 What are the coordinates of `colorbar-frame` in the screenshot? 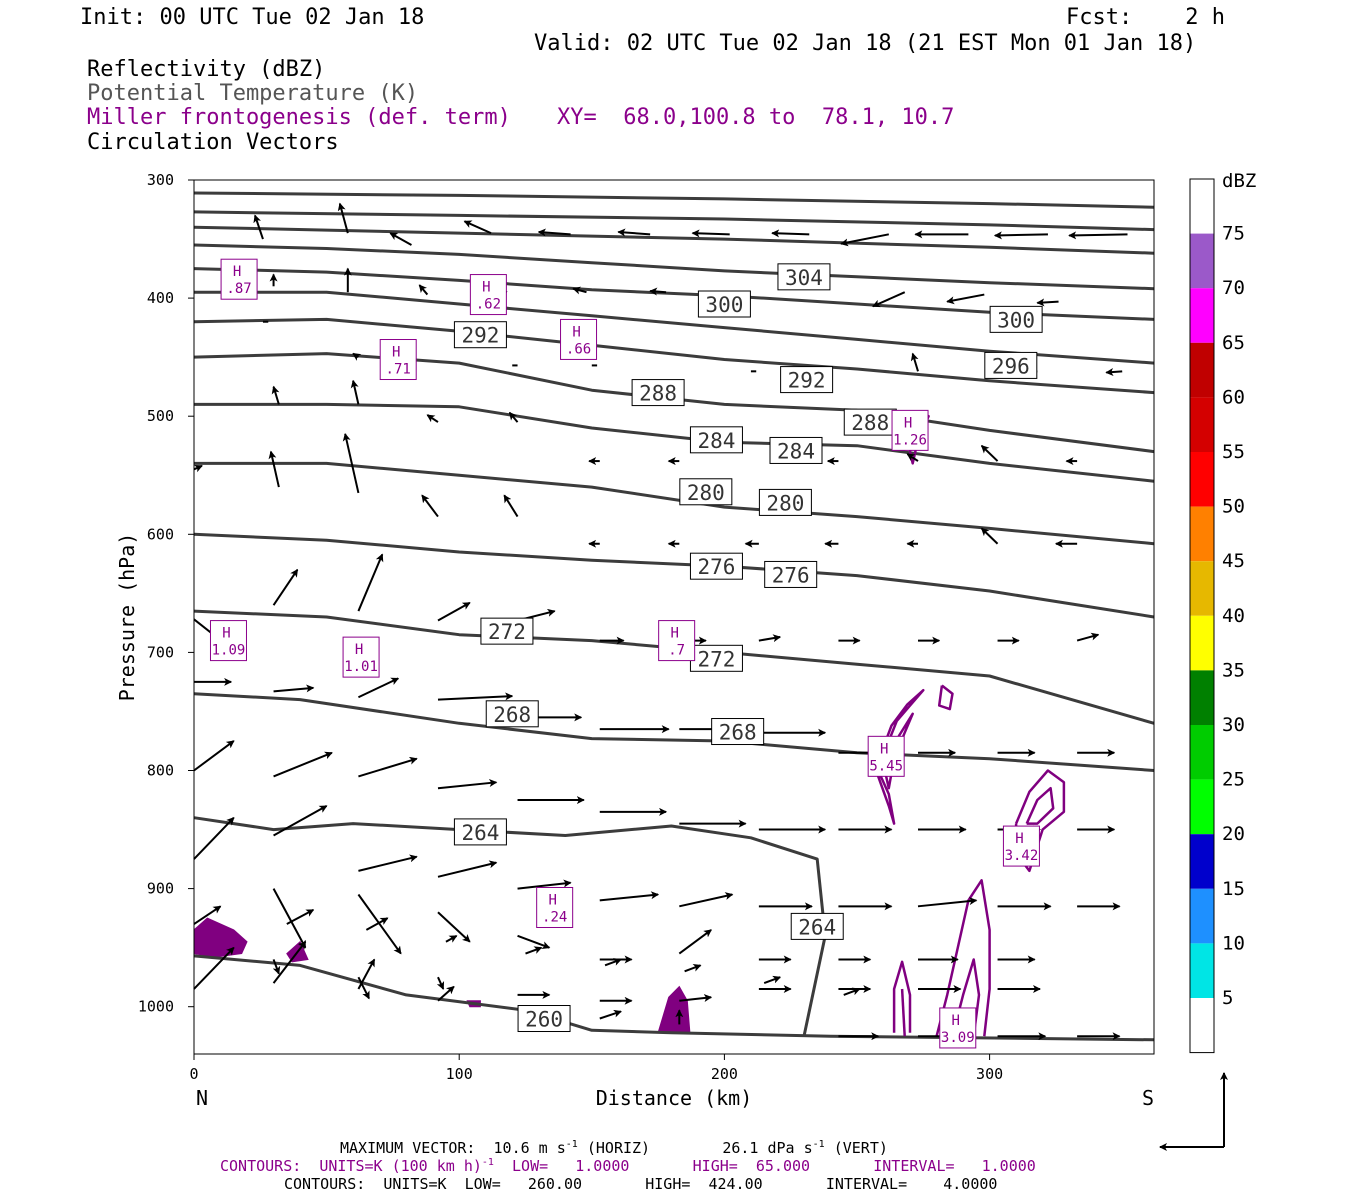 It's located at (1202, 616).